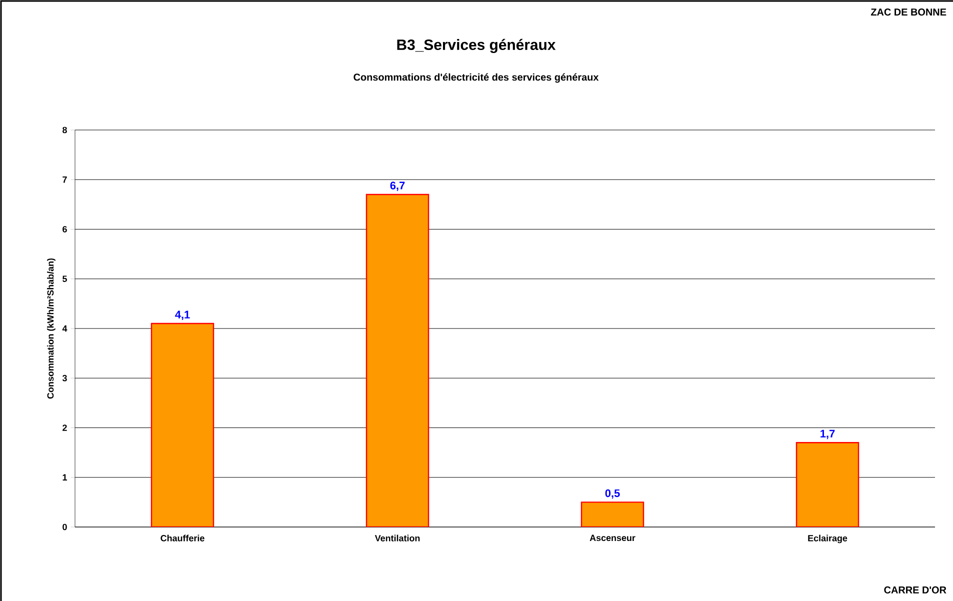  I want to click on x-tick-label: Chaufferie, so click(182, 538).